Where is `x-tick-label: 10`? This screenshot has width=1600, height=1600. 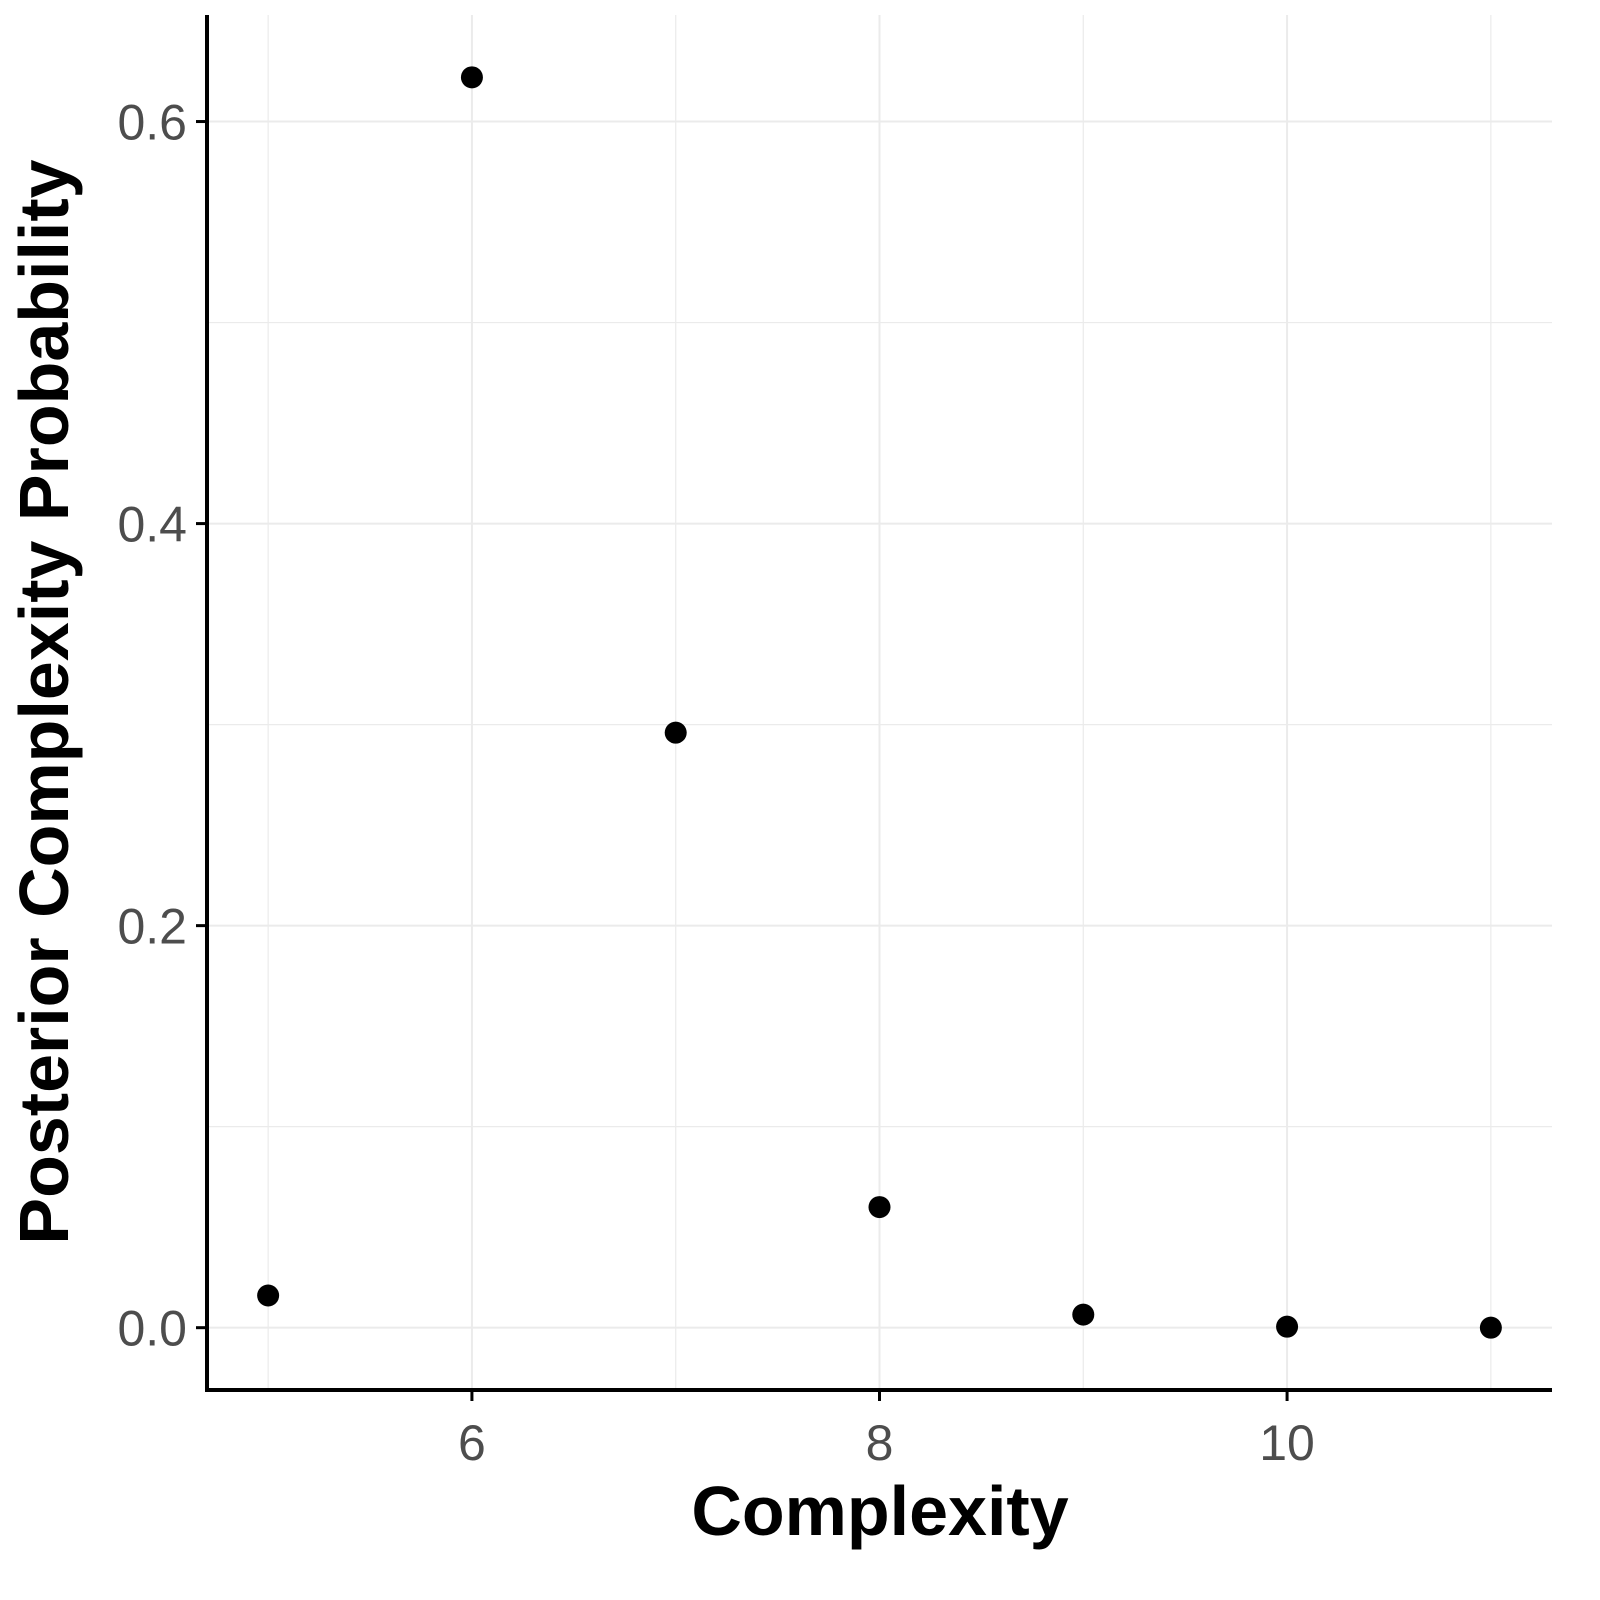
x-tick-label: 10 is located at coordinates (1287, 1443).